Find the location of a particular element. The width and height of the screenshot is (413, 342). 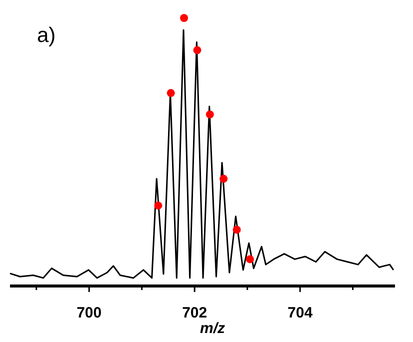

x-tick-label: 700 is located at coordinates (89, 313).